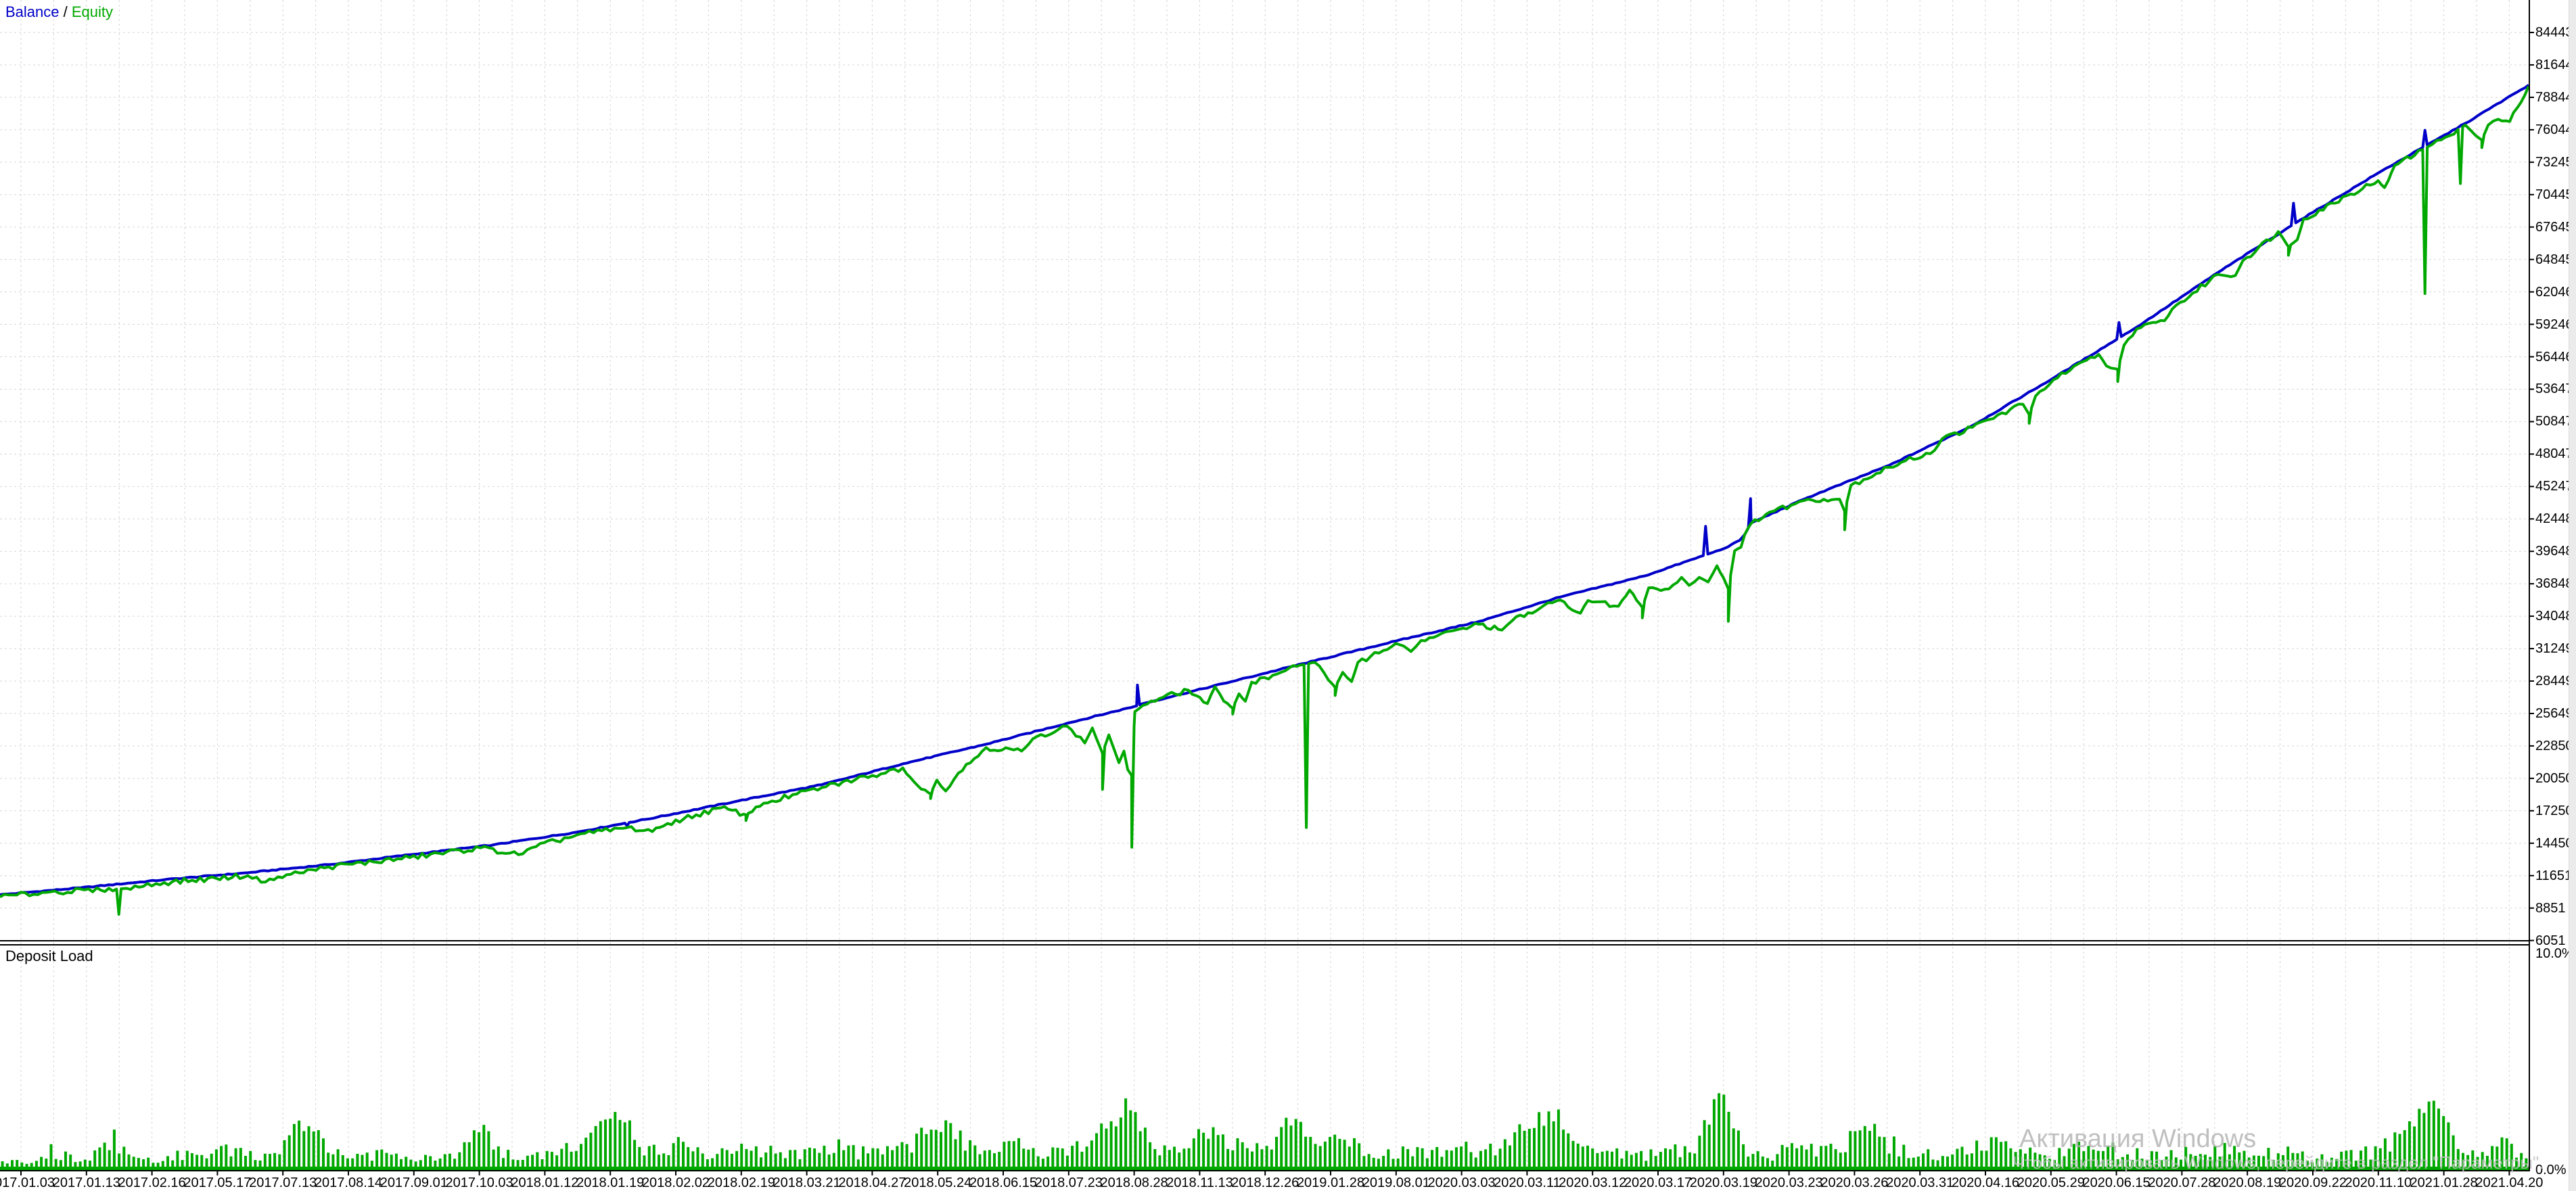 This screenshot has width=2576, height=1191. I want to click on y-axis-label: 39648, so click(2554, 551).